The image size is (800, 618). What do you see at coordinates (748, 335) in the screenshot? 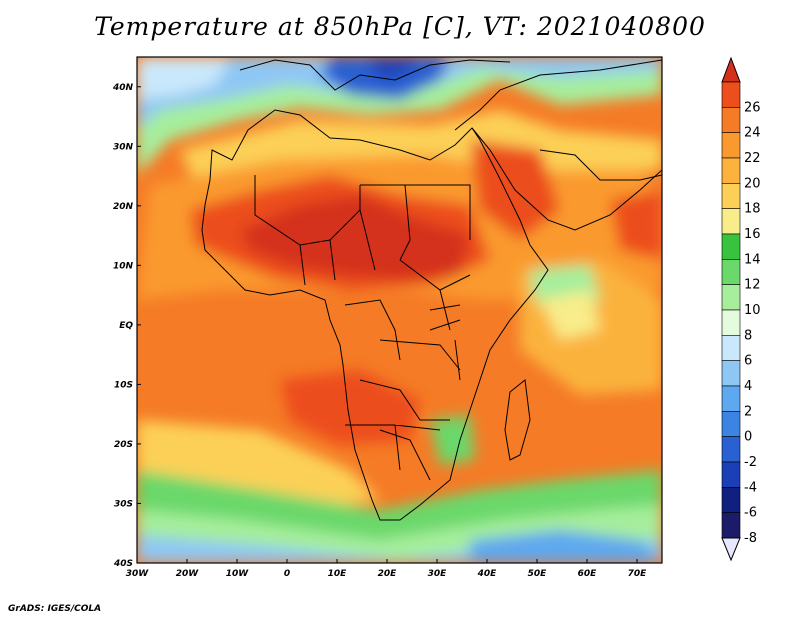
I see `colorbar-label: 8` at bounding box center [748, 335].